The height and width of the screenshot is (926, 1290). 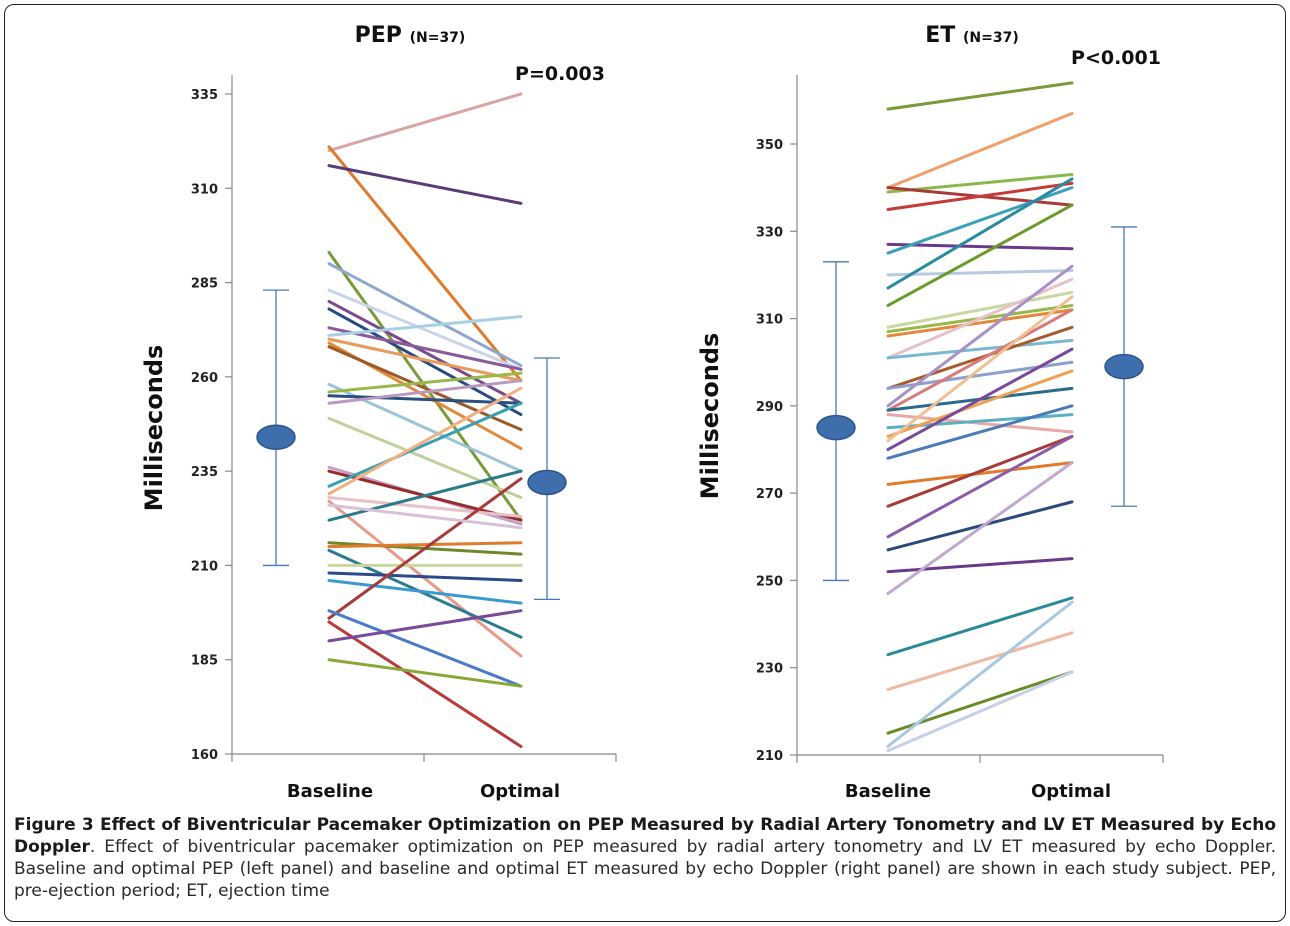 What do you see at coordinates (204, 284) in the screenshot?
I see `y-tick-label: 285` at bounding box center [204, 284].